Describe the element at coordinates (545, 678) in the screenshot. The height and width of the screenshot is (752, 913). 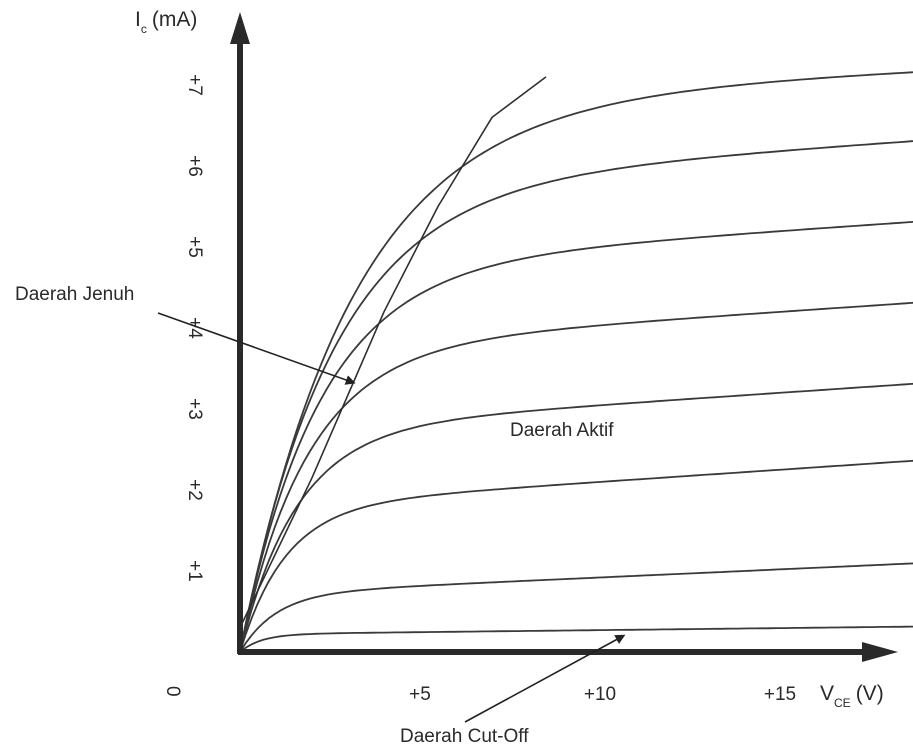
I see `cutoff-pointer-arrow` at that location.